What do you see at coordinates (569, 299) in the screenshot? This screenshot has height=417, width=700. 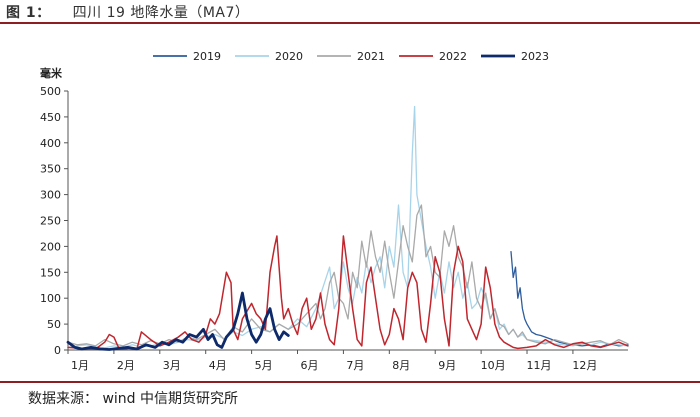 I see `series-line-2019` at bounding box center [569, 299].